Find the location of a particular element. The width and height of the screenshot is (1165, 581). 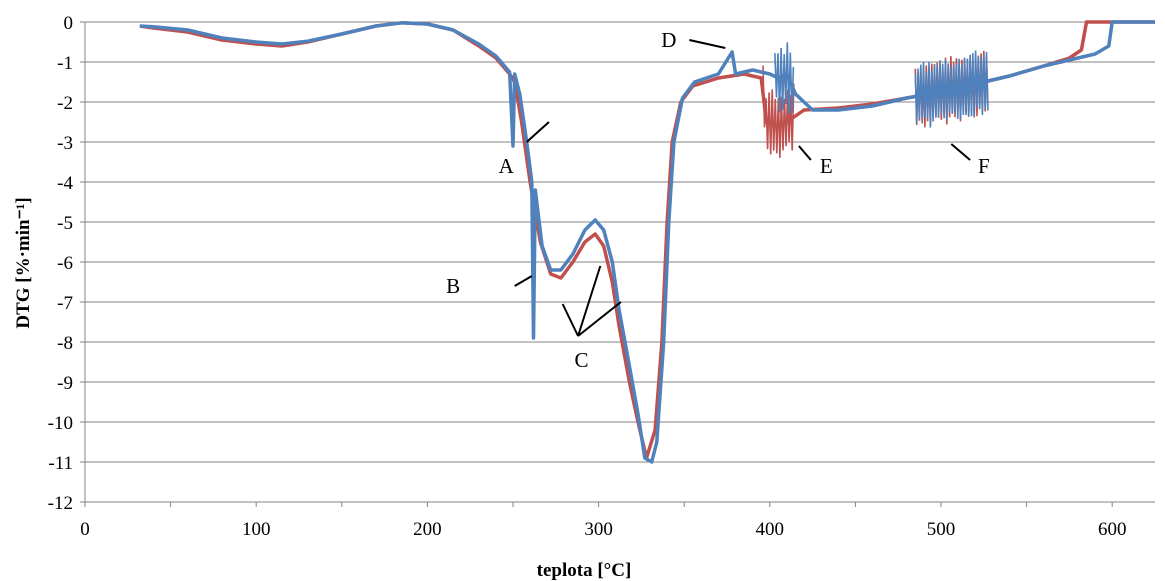

annotation-leader-b is located at coordinates (523, 281).